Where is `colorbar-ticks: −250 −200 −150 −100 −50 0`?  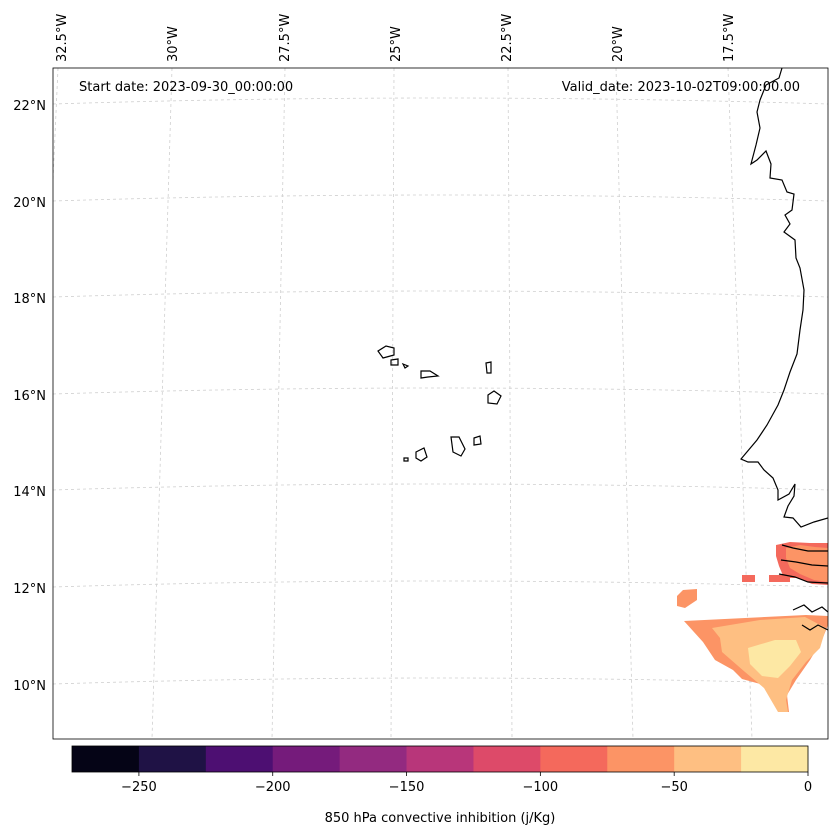
colorbar-ticks: −250 −200 −150 −100 −50 0 is located at coordinates (466, 783).